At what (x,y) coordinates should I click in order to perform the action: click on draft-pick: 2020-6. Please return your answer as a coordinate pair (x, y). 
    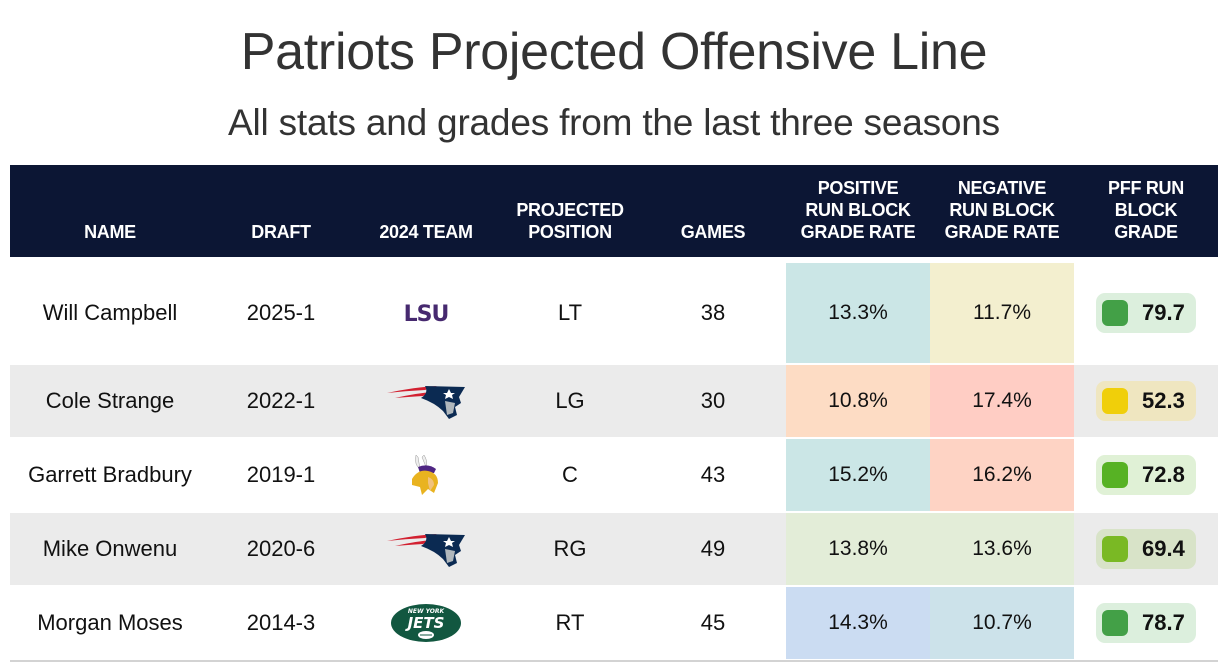
    Looking at the image, I should click on (281, 548).